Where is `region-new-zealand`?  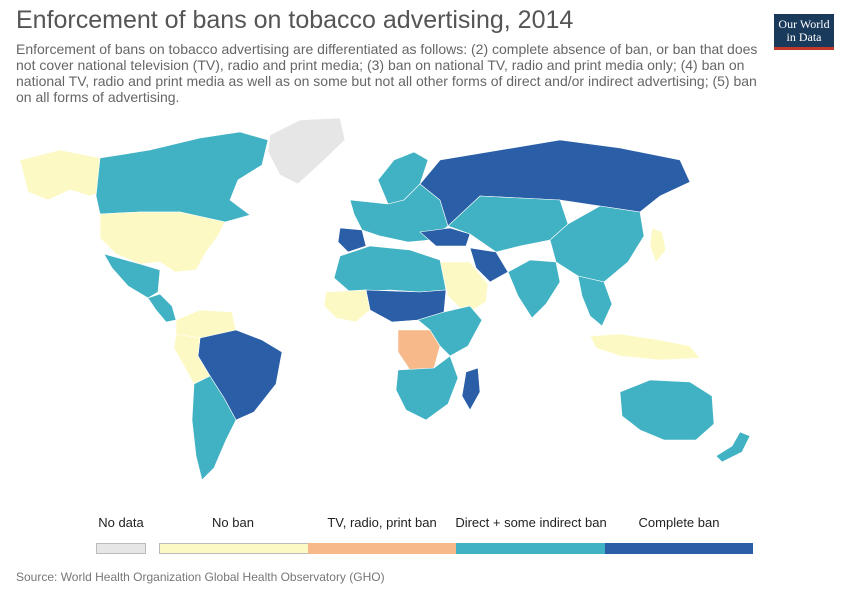 region-new-zealand is located at coordinates (733, 447).